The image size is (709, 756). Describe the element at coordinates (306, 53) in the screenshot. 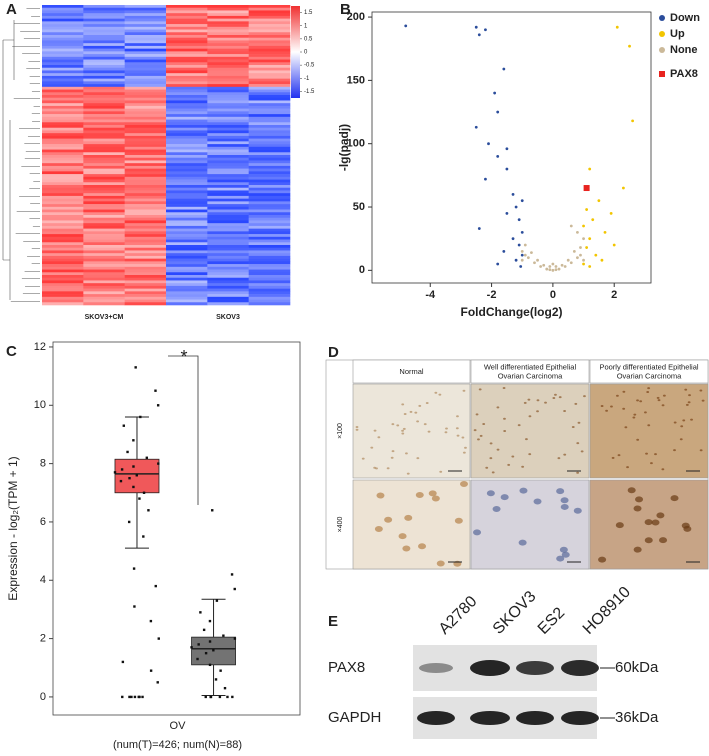

I see `colorbar-label: 0` at that location.